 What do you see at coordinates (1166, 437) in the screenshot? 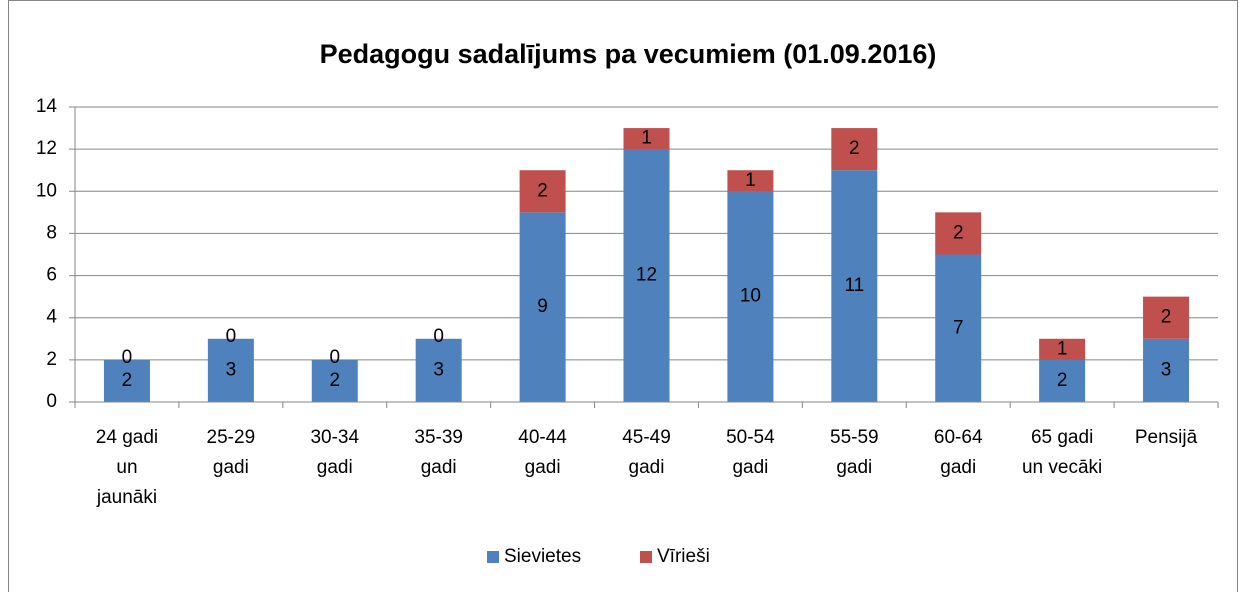
I see `x-tick-label: Pensijā` at bounding box center [1166, 437].